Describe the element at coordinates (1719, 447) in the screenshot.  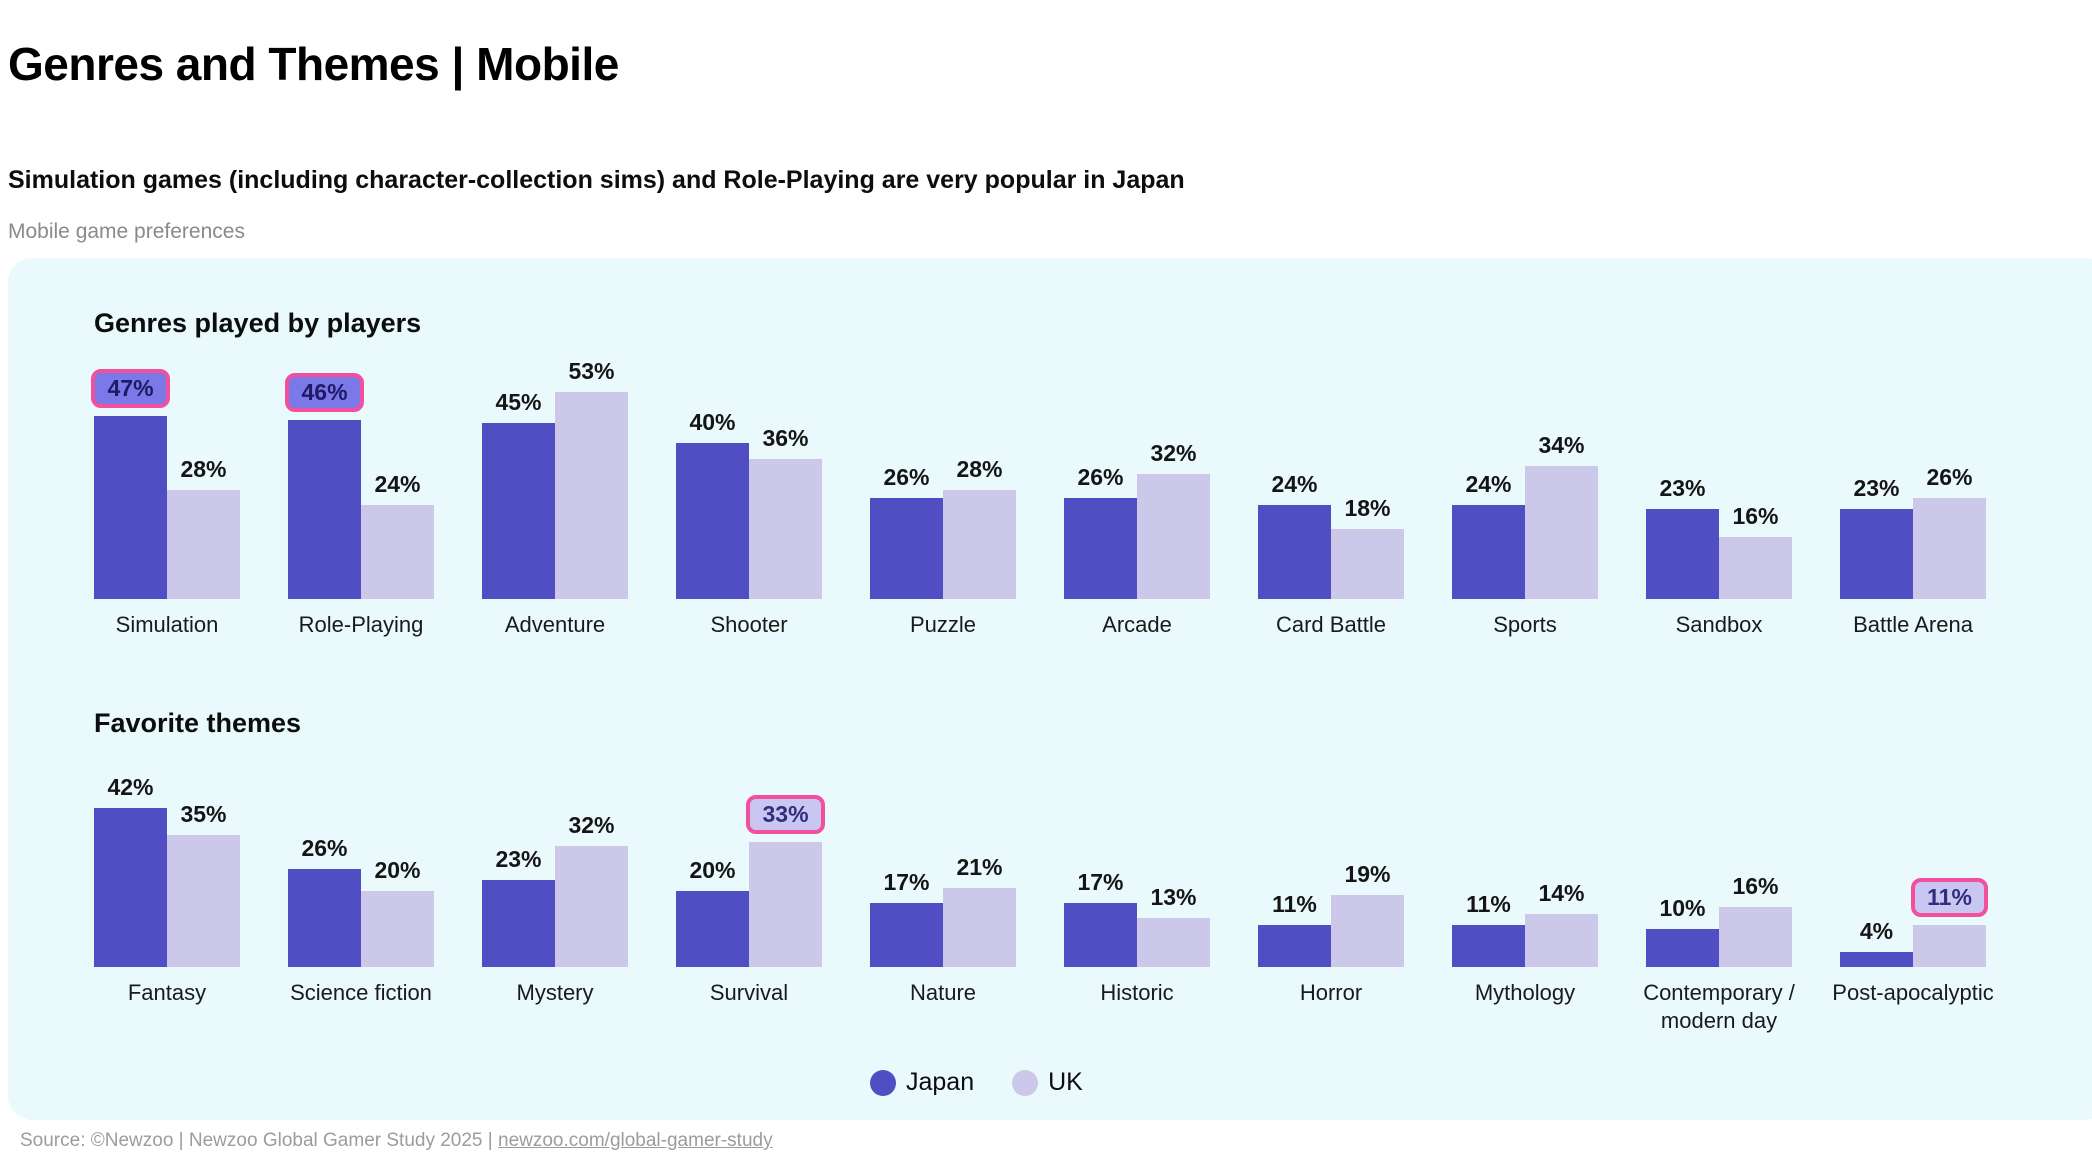
I see `bar-group-sandbox: 23% 16% Sandbox` at that location.